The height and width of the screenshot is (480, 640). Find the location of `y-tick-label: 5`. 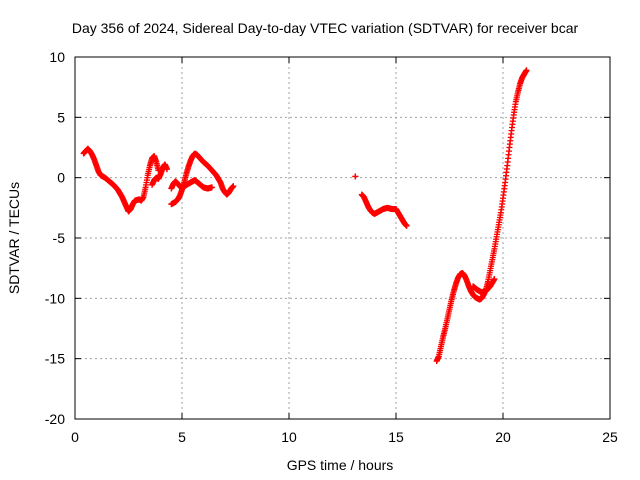

y-tick-label: 5 is located at coordinates (61, 117).